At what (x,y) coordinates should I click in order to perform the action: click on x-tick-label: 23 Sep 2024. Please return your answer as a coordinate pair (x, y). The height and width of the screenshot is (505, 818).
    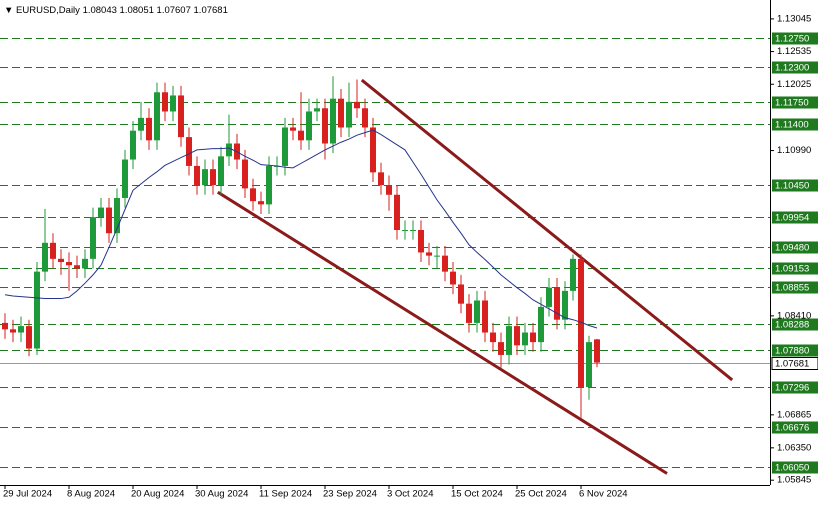
    Looking at the image, I should click on (350, 494).